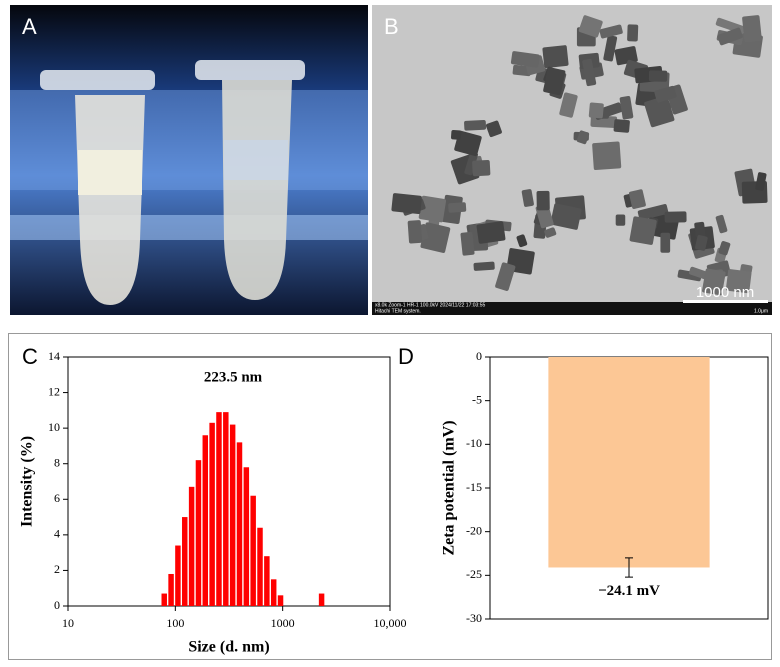 The width and height of the screenshot is (780, 667). Describe the element at coordinates (54, 356) in the screenshot. I see `y-tick-label: 14` at that location.